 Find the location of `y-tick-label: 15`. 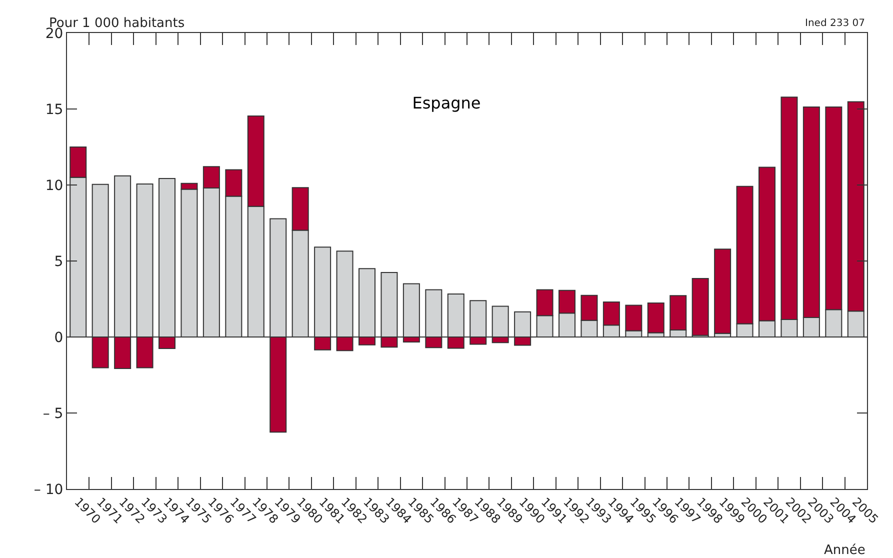

y-tick-label: 15 is located at coordinates (54, 110).